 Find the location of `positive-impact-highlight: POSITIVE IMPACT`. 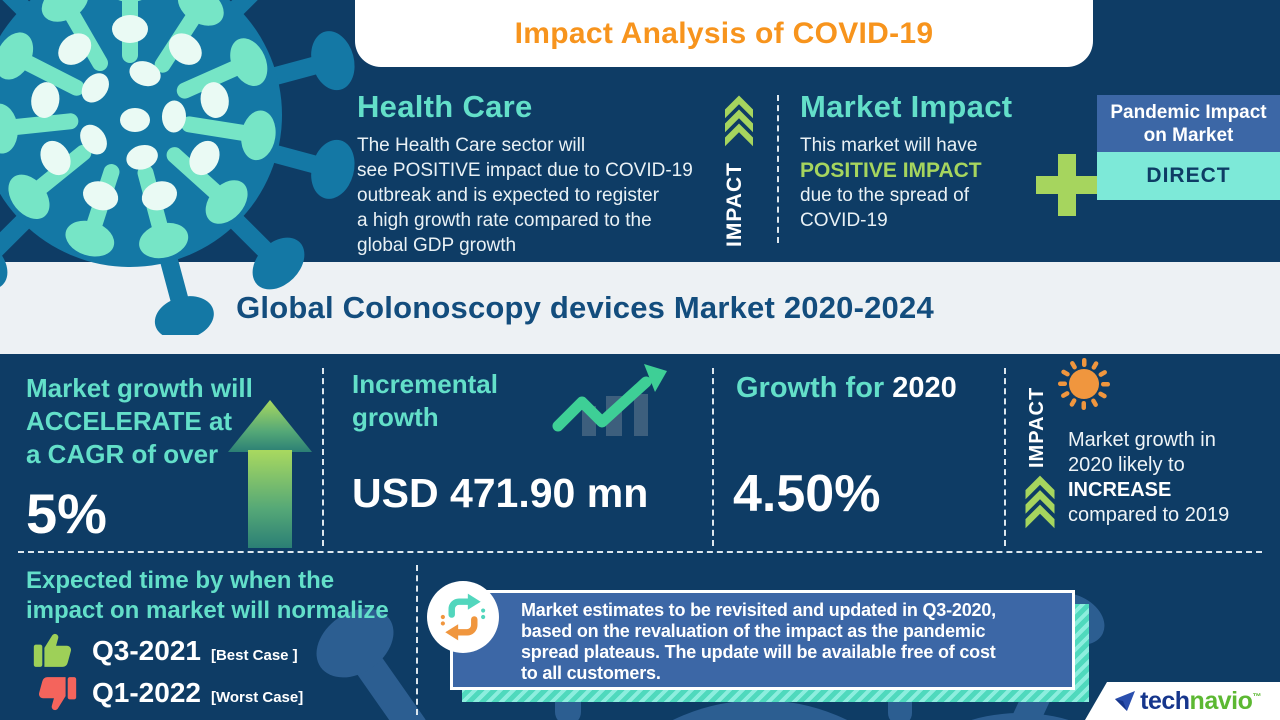

positive-impact-highlight: POSITIVE IMPACT is located at coordinates (891, 170).